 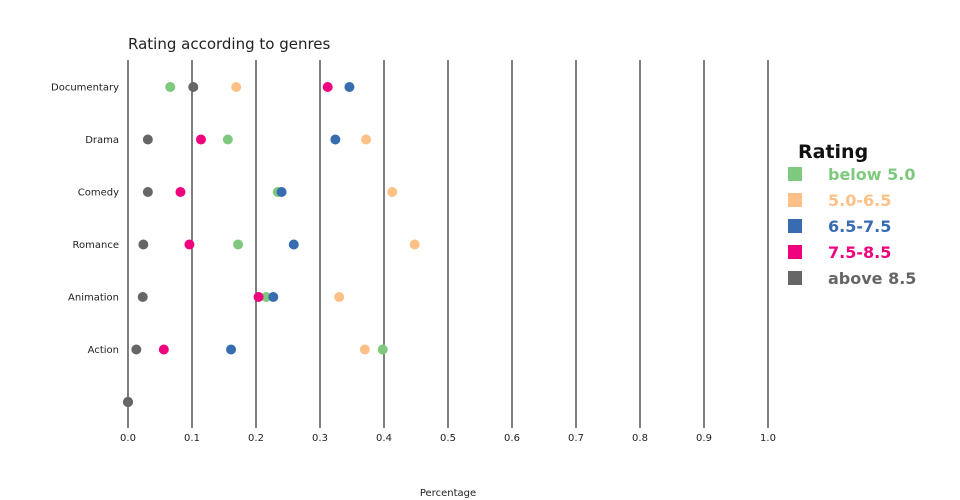 I want to click on x-tick-label: 0.6, so click(x=512, y=438).